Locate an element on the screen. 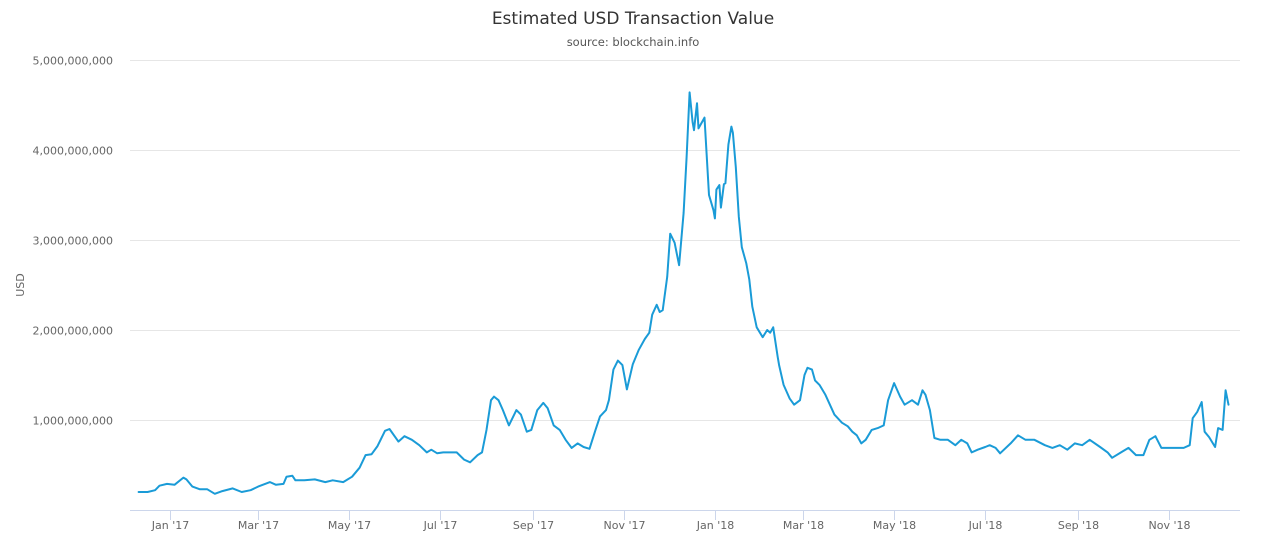 The width and height of the screenshot is (1265, 554). y-tick-label: 3,000,000,000 is located at coordinates (73, 241).